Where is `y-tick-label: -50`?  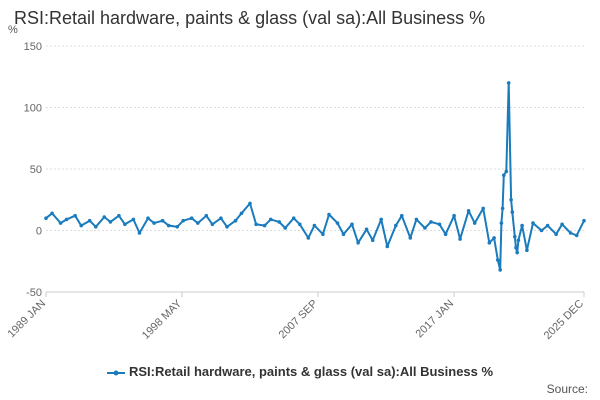
y-tick-label: -50 is located at coordinates (34, 293).